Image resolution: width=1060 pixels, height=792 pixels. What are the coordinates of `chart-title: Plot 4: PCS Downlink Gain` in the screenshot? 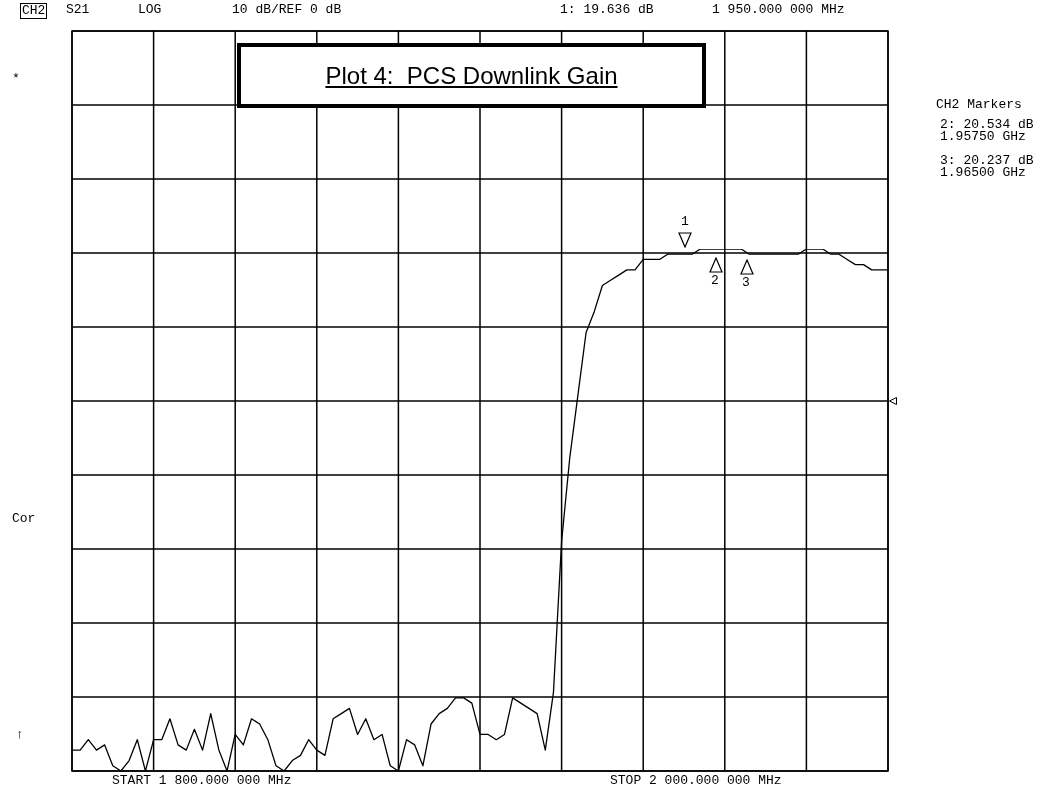 It's located at (471, 75).